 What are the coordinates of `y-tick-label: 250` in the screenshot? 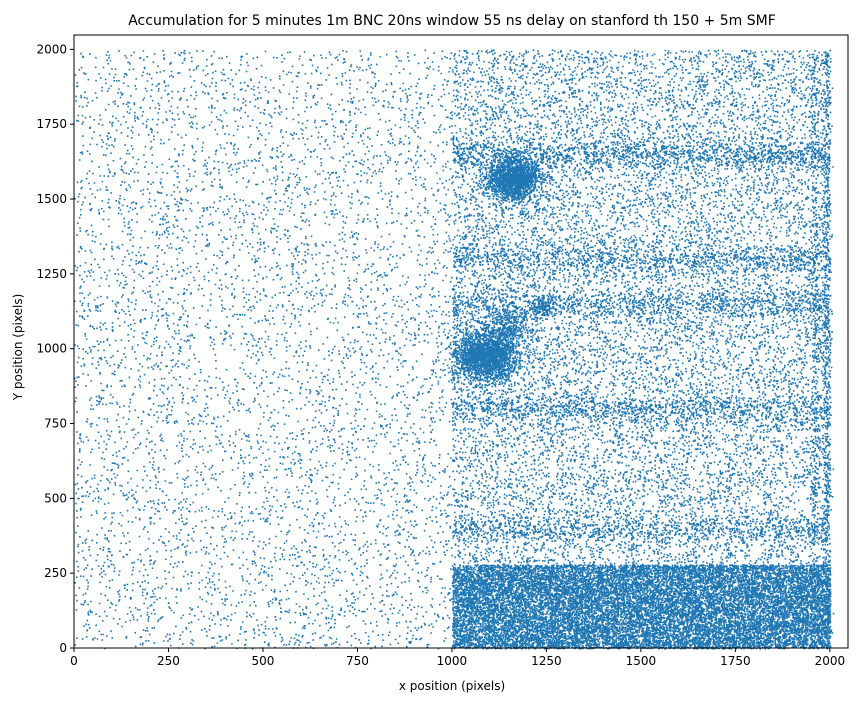 It's located at (55, 573).